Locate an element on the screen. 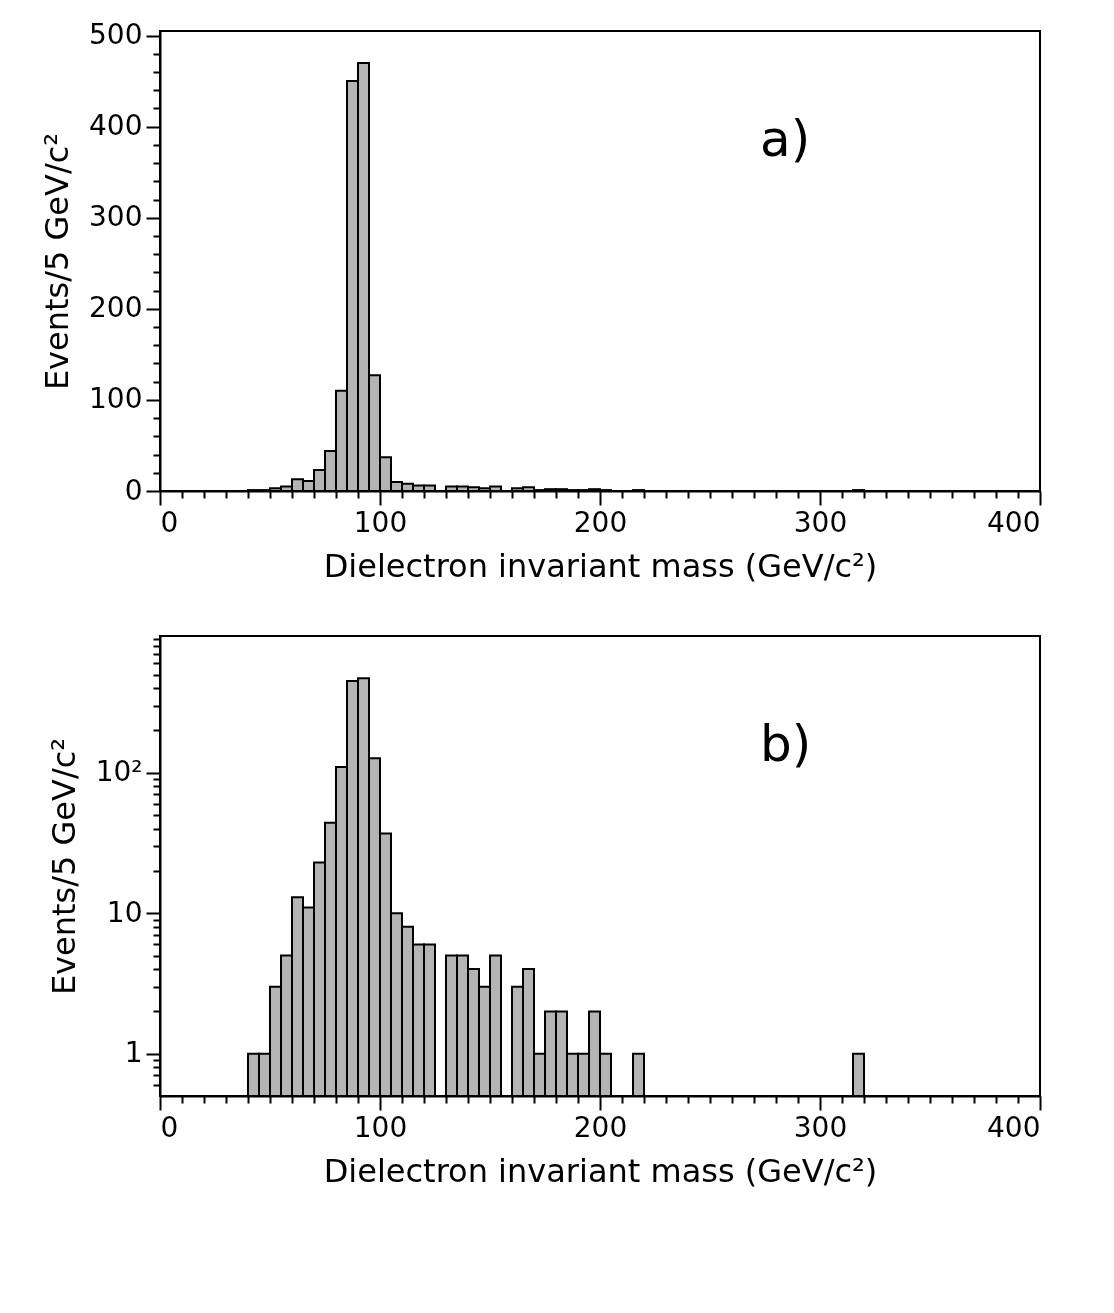 The image size is (1114, 1313). y-tick-label: 500 is located at coordinates (116, 35).